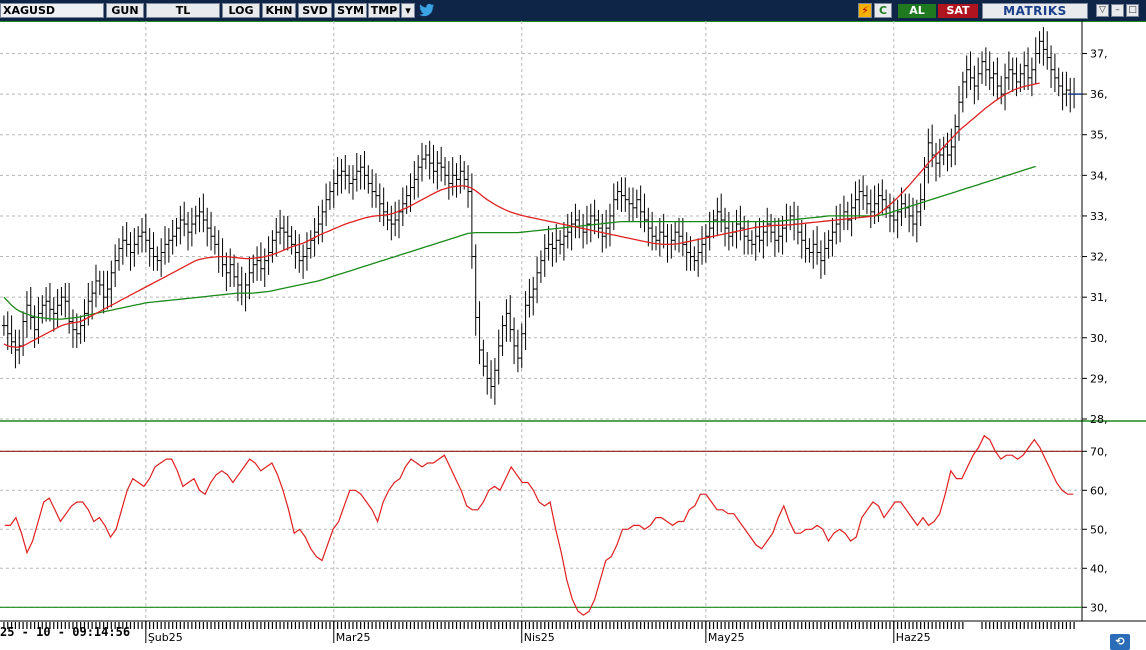  Describe the element at coordinates (183, 10) in the screenshot. I see `currency-button: TL` at that location.